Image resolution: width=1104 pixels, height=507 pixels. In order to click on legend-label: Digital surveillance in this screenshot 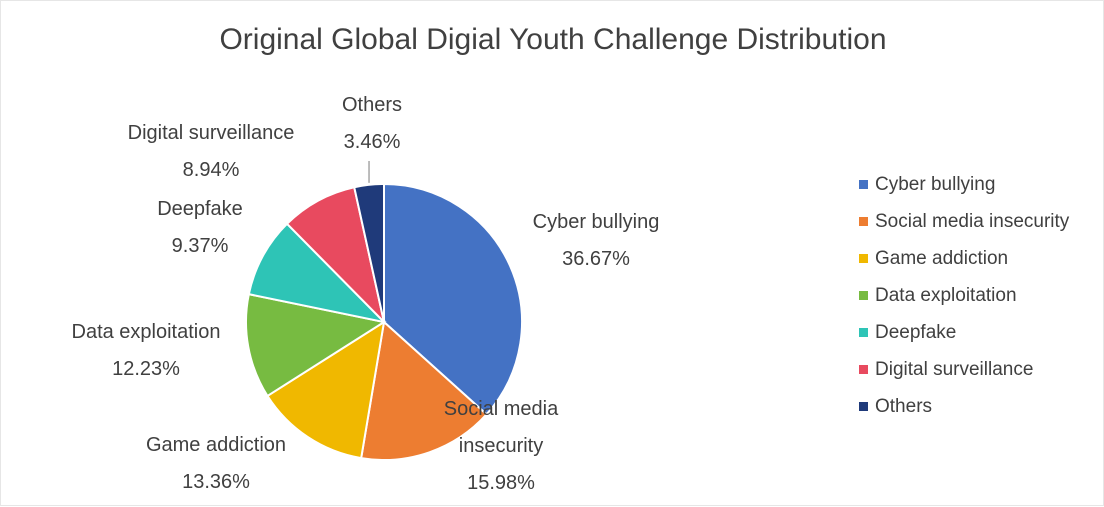, I will do `click(954, 369)`.